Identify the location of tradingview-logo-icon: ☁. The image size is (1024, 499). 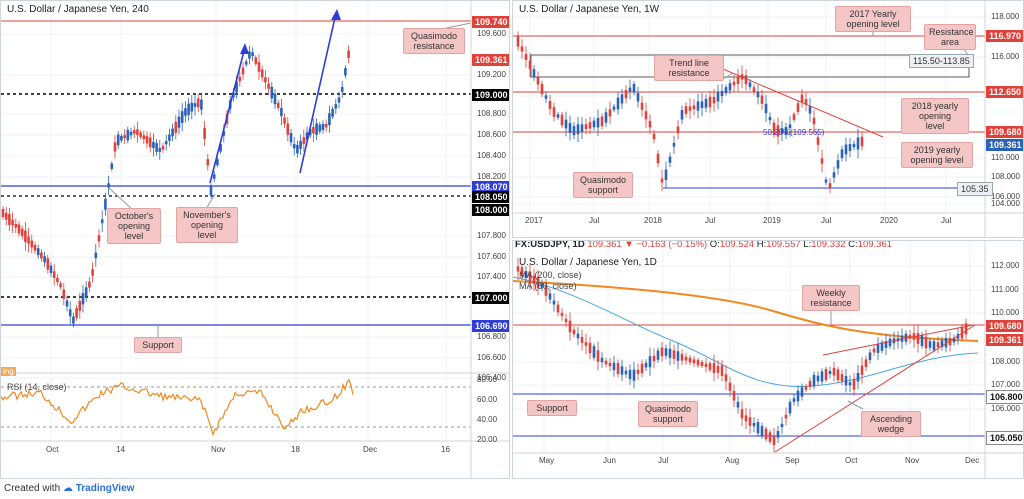
(67, 488).